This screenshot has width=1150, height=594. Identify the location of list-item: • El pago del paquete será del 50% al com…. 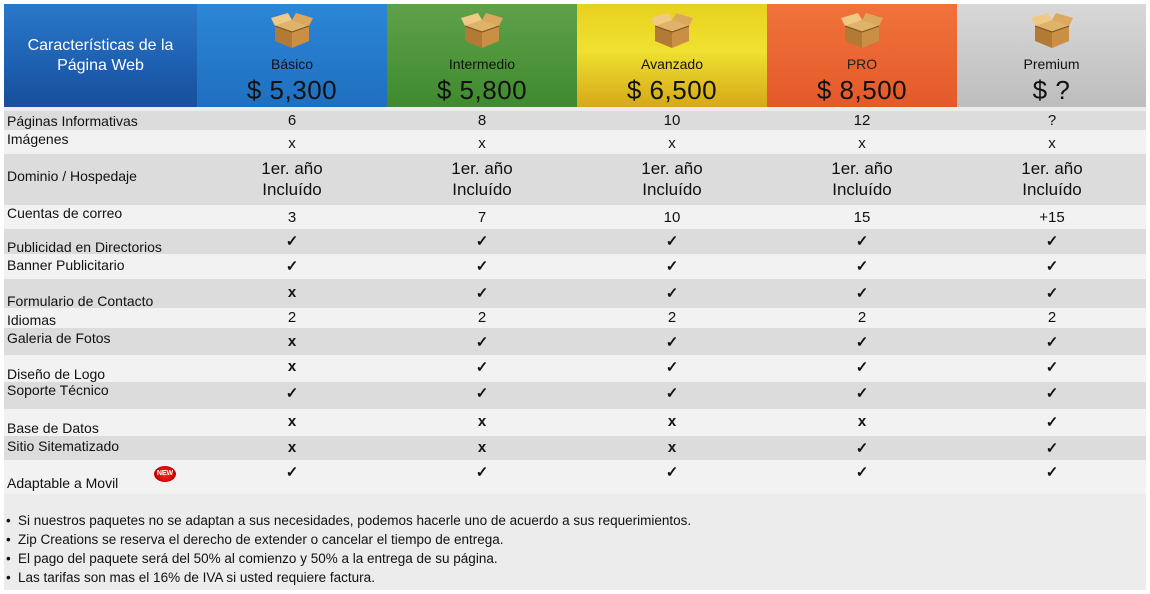
(575, 558).